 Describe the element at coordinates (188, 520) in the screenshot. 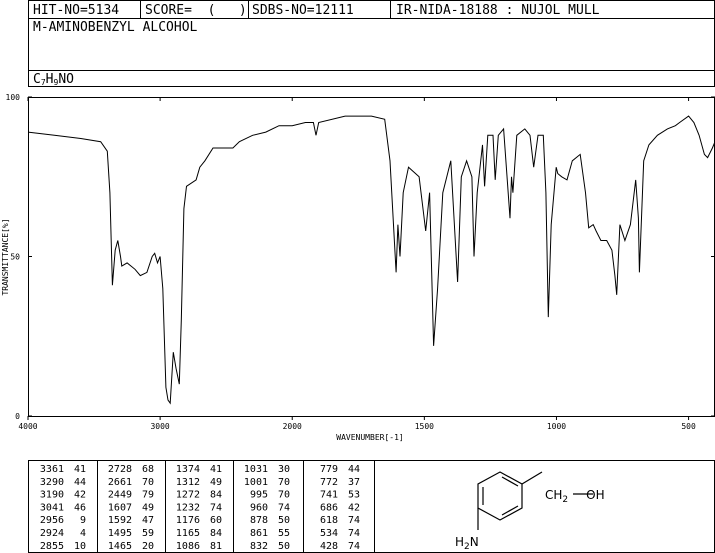

I see `peak-wavenumber: 1176` at that location.